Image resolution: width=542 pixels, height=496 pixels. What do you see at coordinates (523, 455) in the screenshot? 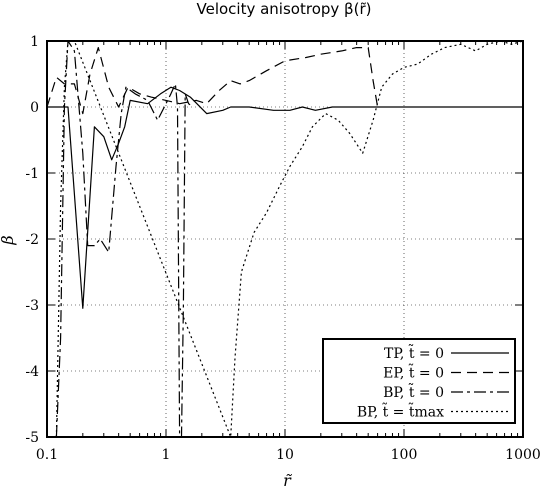
I see `x-tick-label: 1000` at bounding box center [523, 455].